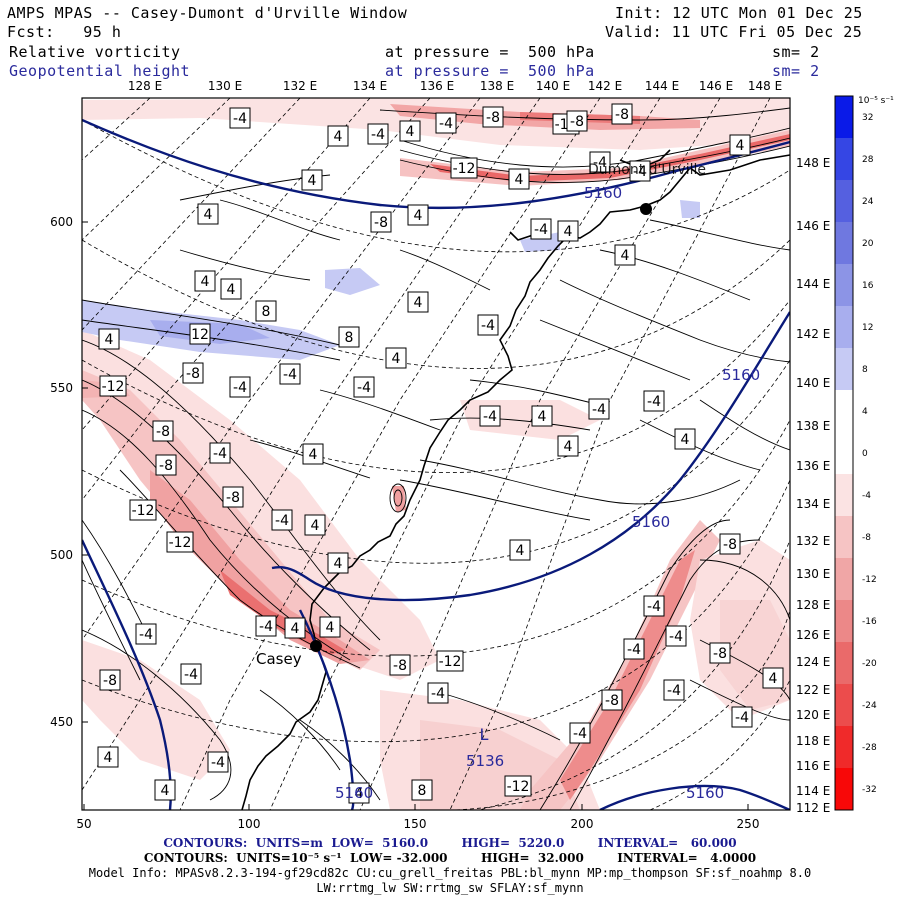  I want to click on right-lon-label: 126 E, so click(813, 635).